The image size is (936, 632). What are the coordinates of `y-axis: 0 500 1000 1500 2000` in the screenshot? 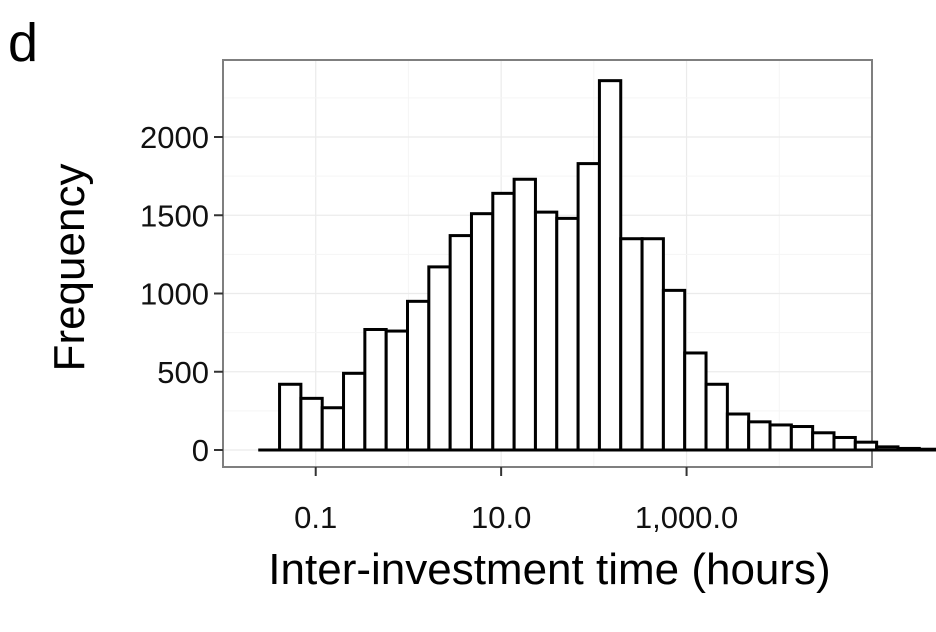 It's located at (181, 294).